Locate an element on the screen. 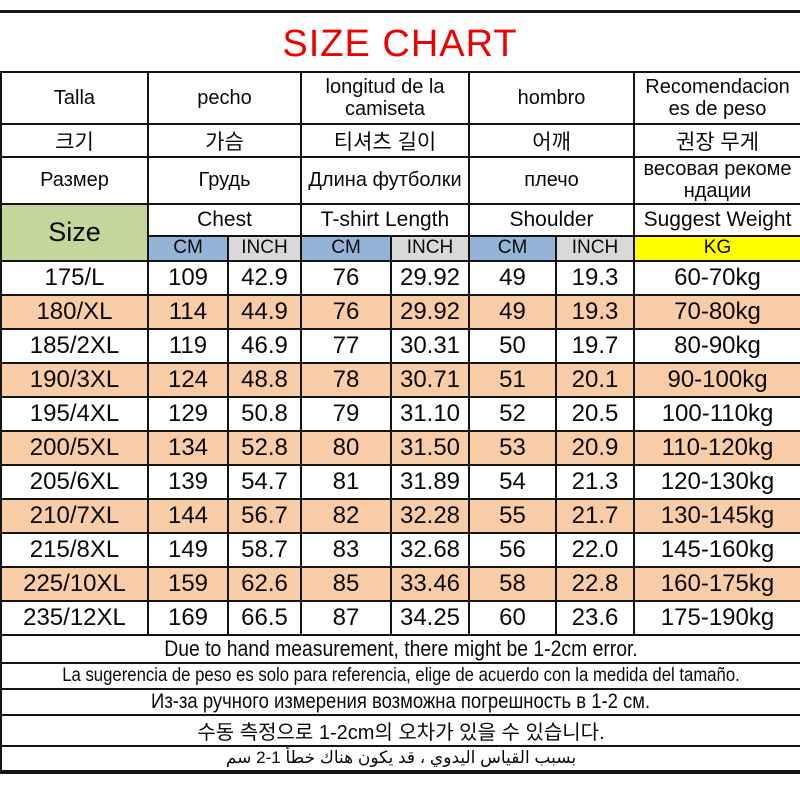 This screenshot has width=800, height=800. chest-inch-value: 52.8 is located at coordinates (264, 447).